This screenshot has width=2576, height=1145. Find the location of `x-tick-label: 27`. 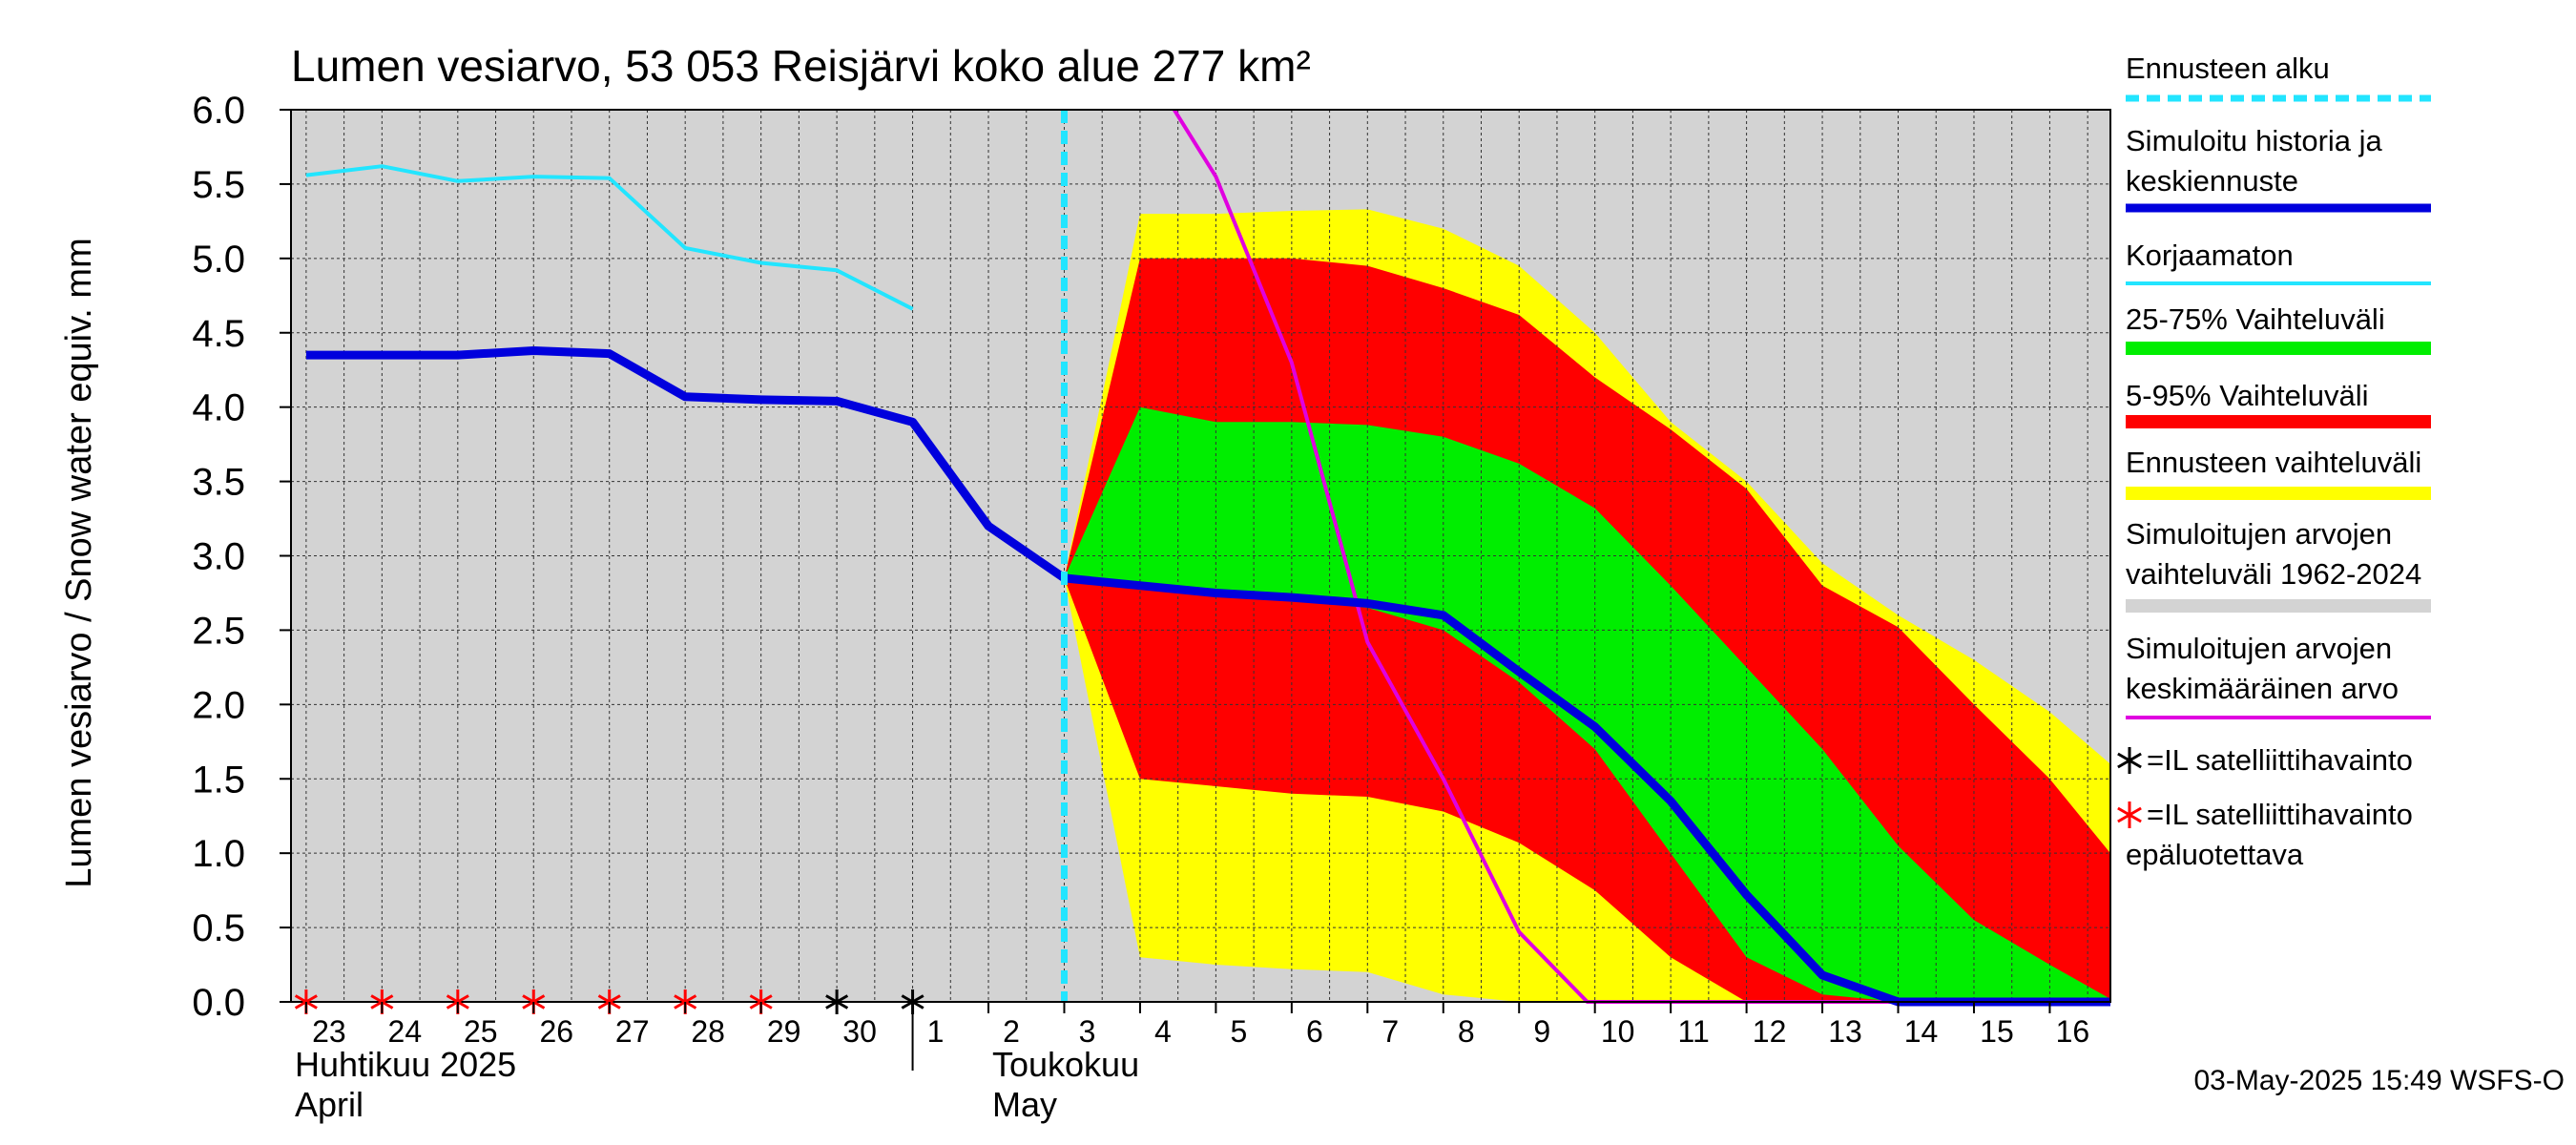

x-tick-label: 27 is located at coordinates (632, 1031).